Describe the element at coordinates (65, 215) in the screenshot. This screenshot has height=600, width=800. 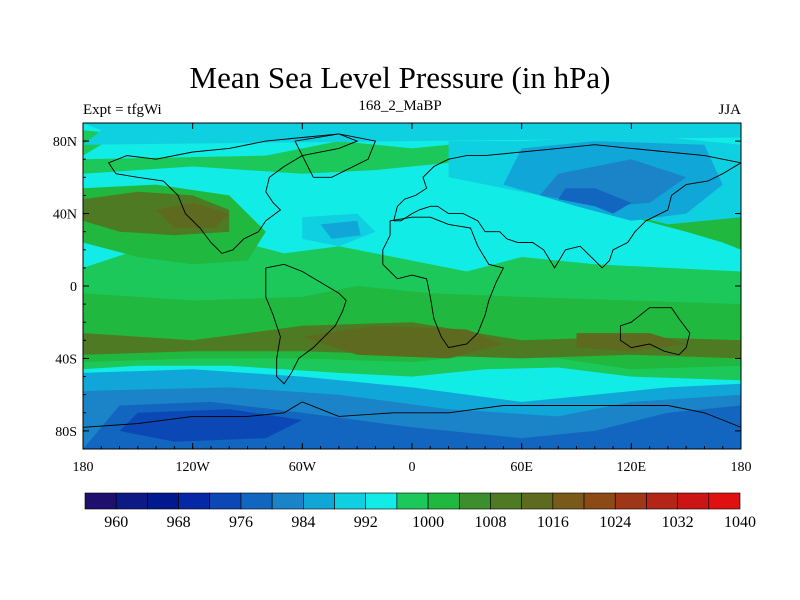
I see `y-tick-label: 40N` at that location.